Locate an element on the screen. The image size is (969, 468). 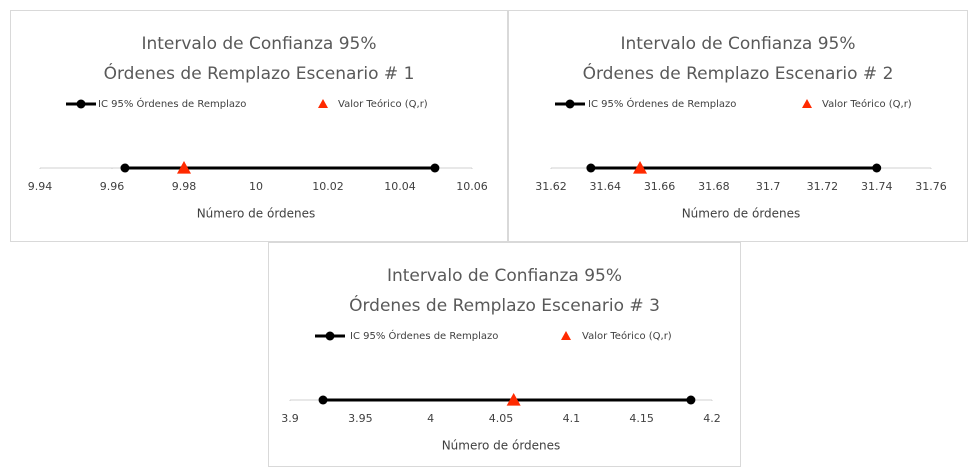
x-tick-label: 31.62 is located at coordinates (551, 186).